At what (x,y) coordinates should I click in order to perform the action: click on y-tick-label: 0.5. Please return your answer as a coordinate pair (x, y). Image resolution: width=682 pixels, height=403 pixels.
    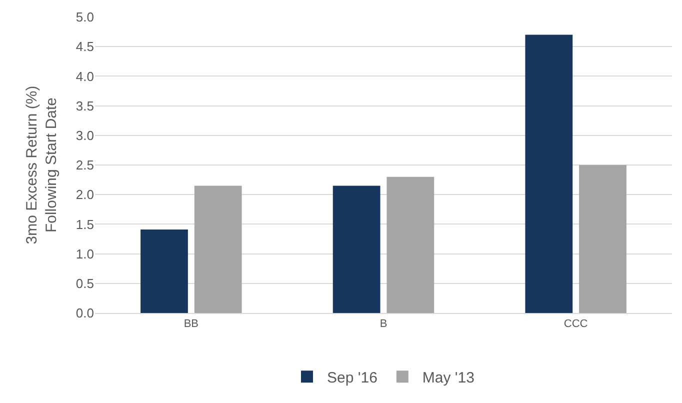
    Looking at the image, I should click on (85, 283).